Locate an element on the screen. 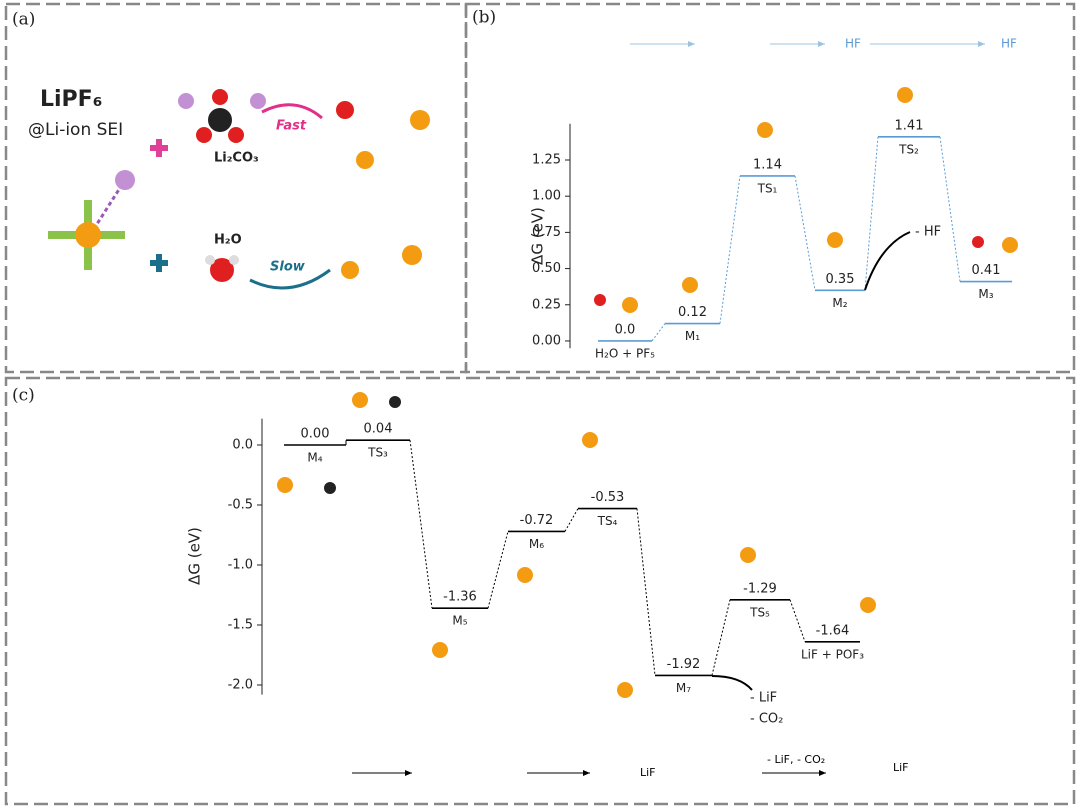  y-tick-label: 1.00 is located at coordinates (546, 196).